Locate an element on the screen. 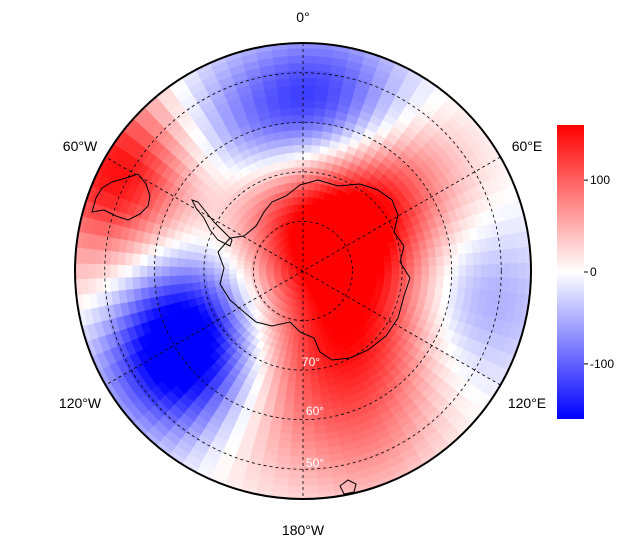 The image size is (625, 552). lat-label-70: 70° is located at coordinates (311, 362).